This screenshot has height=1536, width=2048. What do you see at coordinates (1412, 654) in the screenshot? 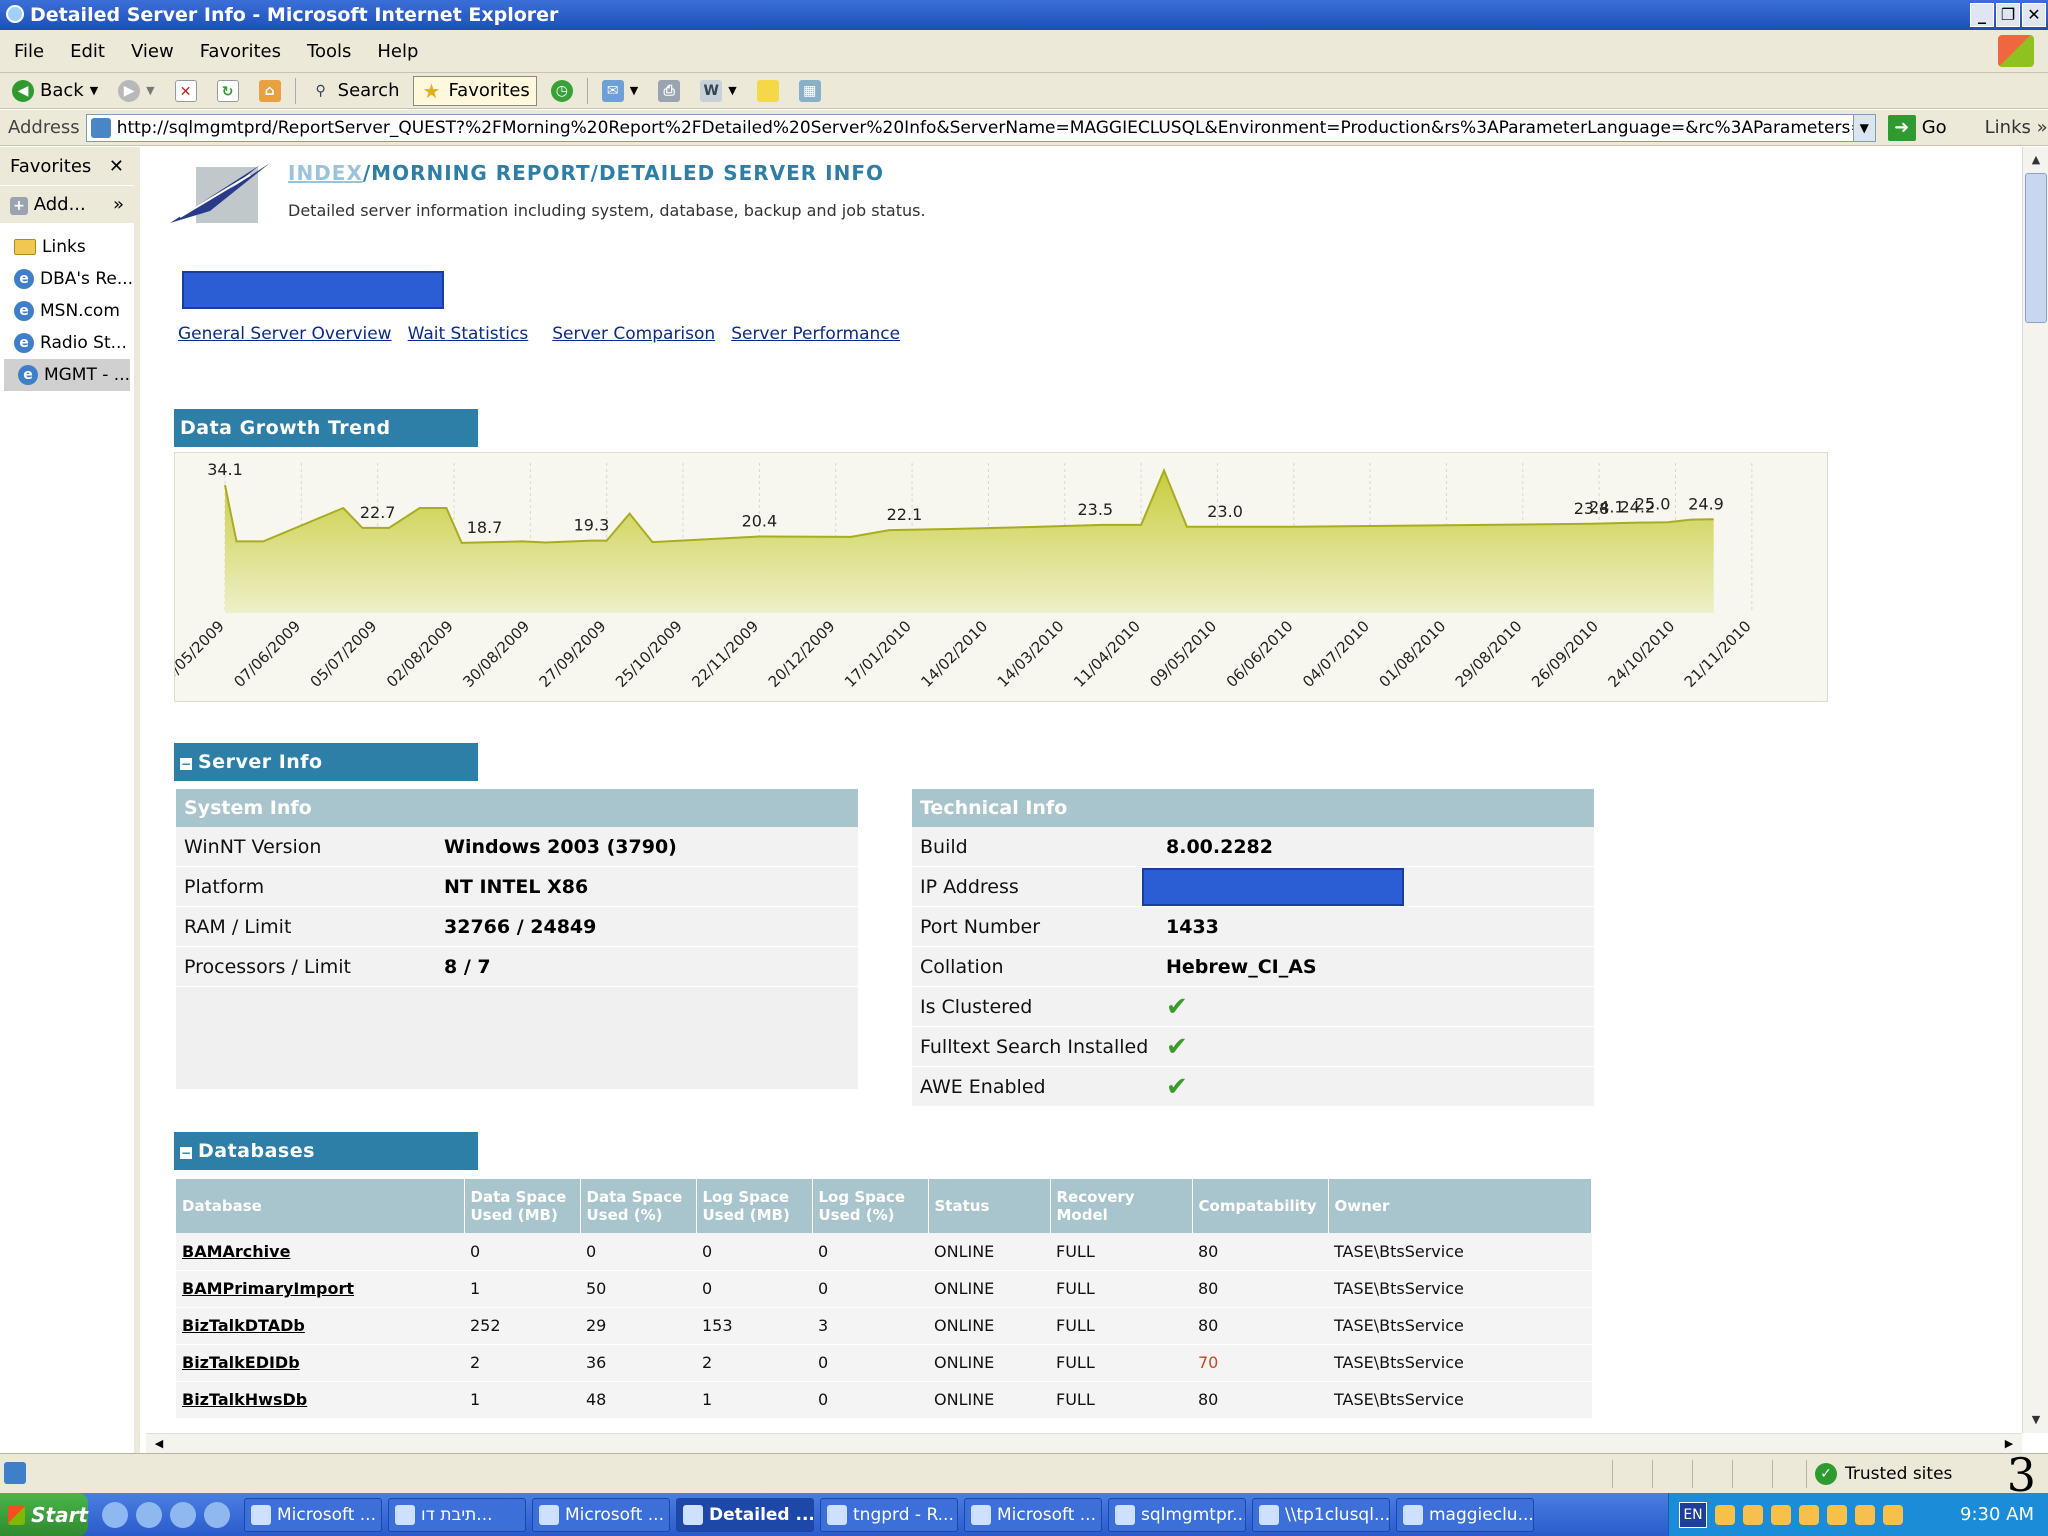
I see `x-tick-label: 01/08/2010` at bounding box center [1412, 654].